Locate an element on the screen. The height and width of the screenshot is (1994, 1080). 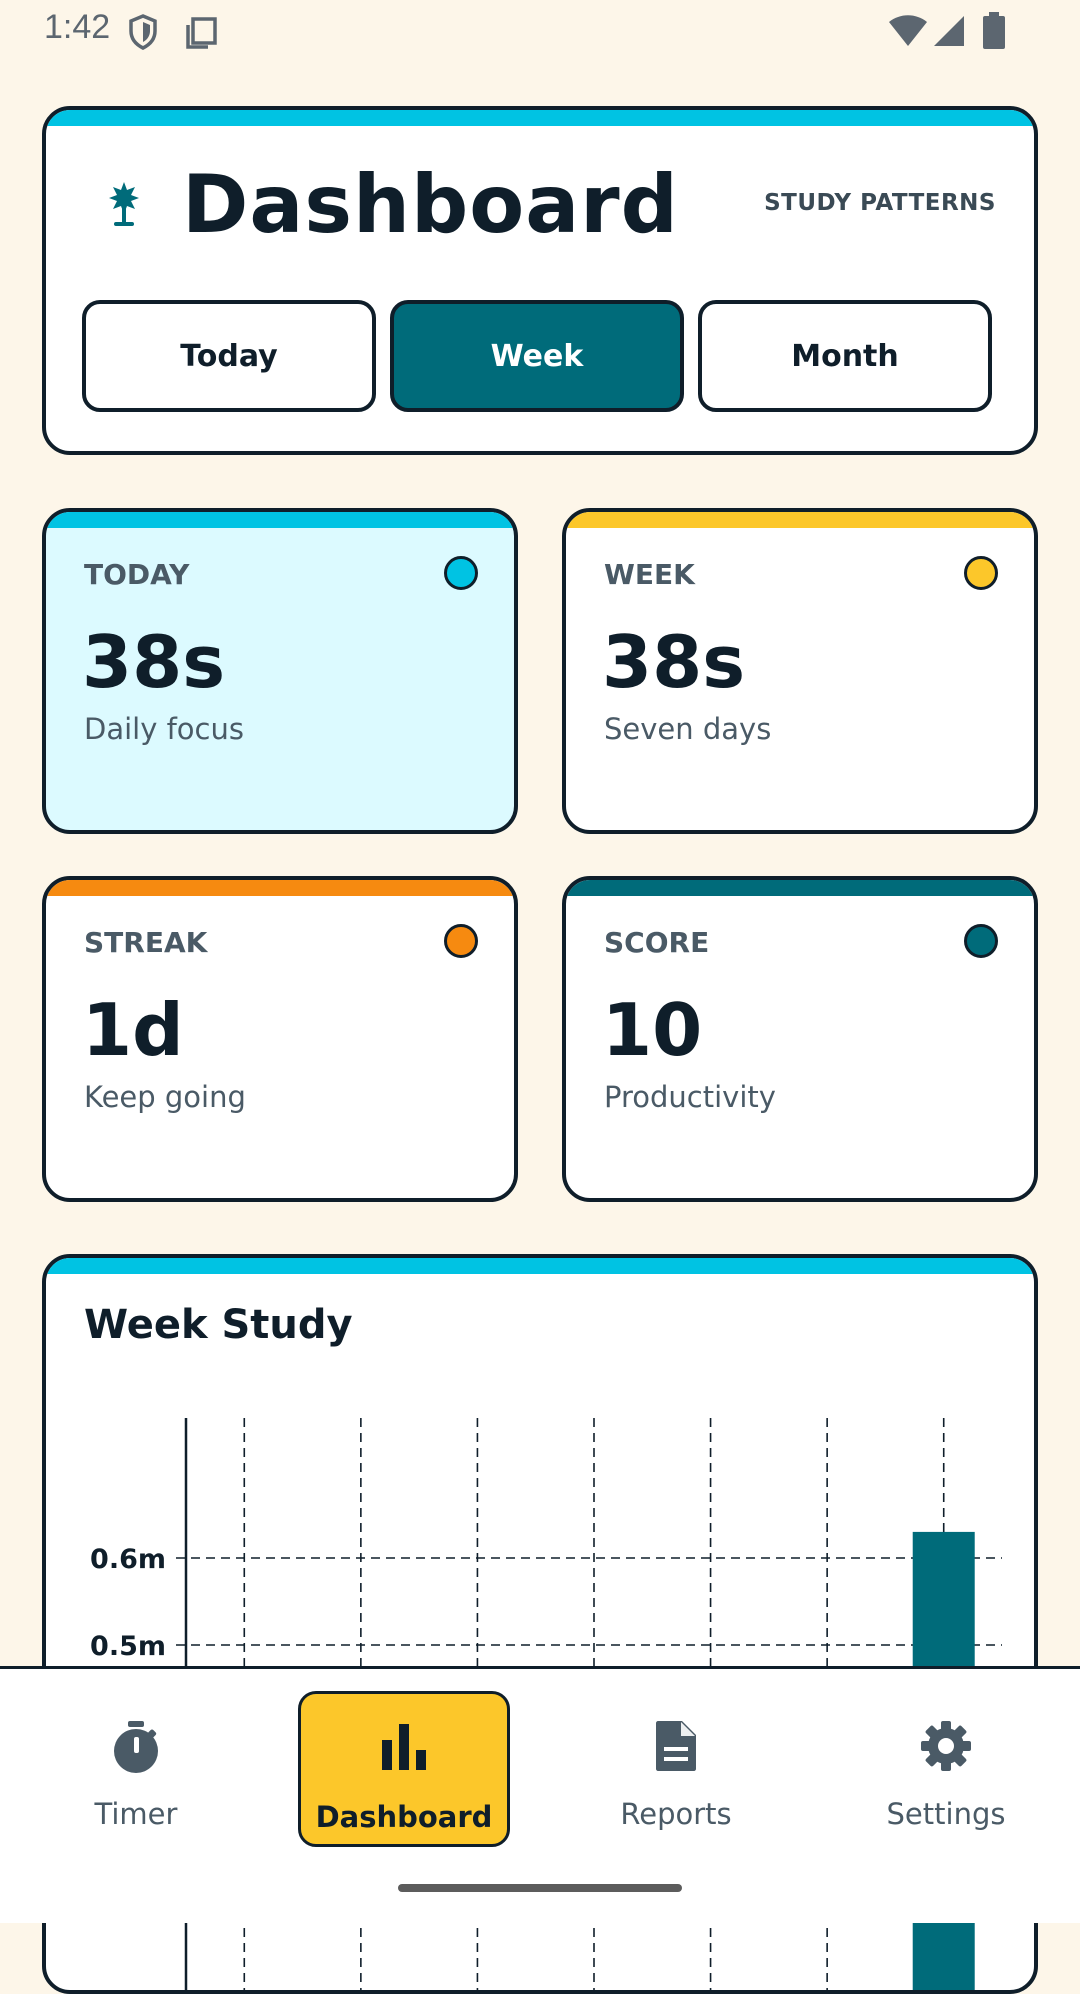
stat-card-streak: STREAK 1d Keep going is located at coordinates (280, 1039).